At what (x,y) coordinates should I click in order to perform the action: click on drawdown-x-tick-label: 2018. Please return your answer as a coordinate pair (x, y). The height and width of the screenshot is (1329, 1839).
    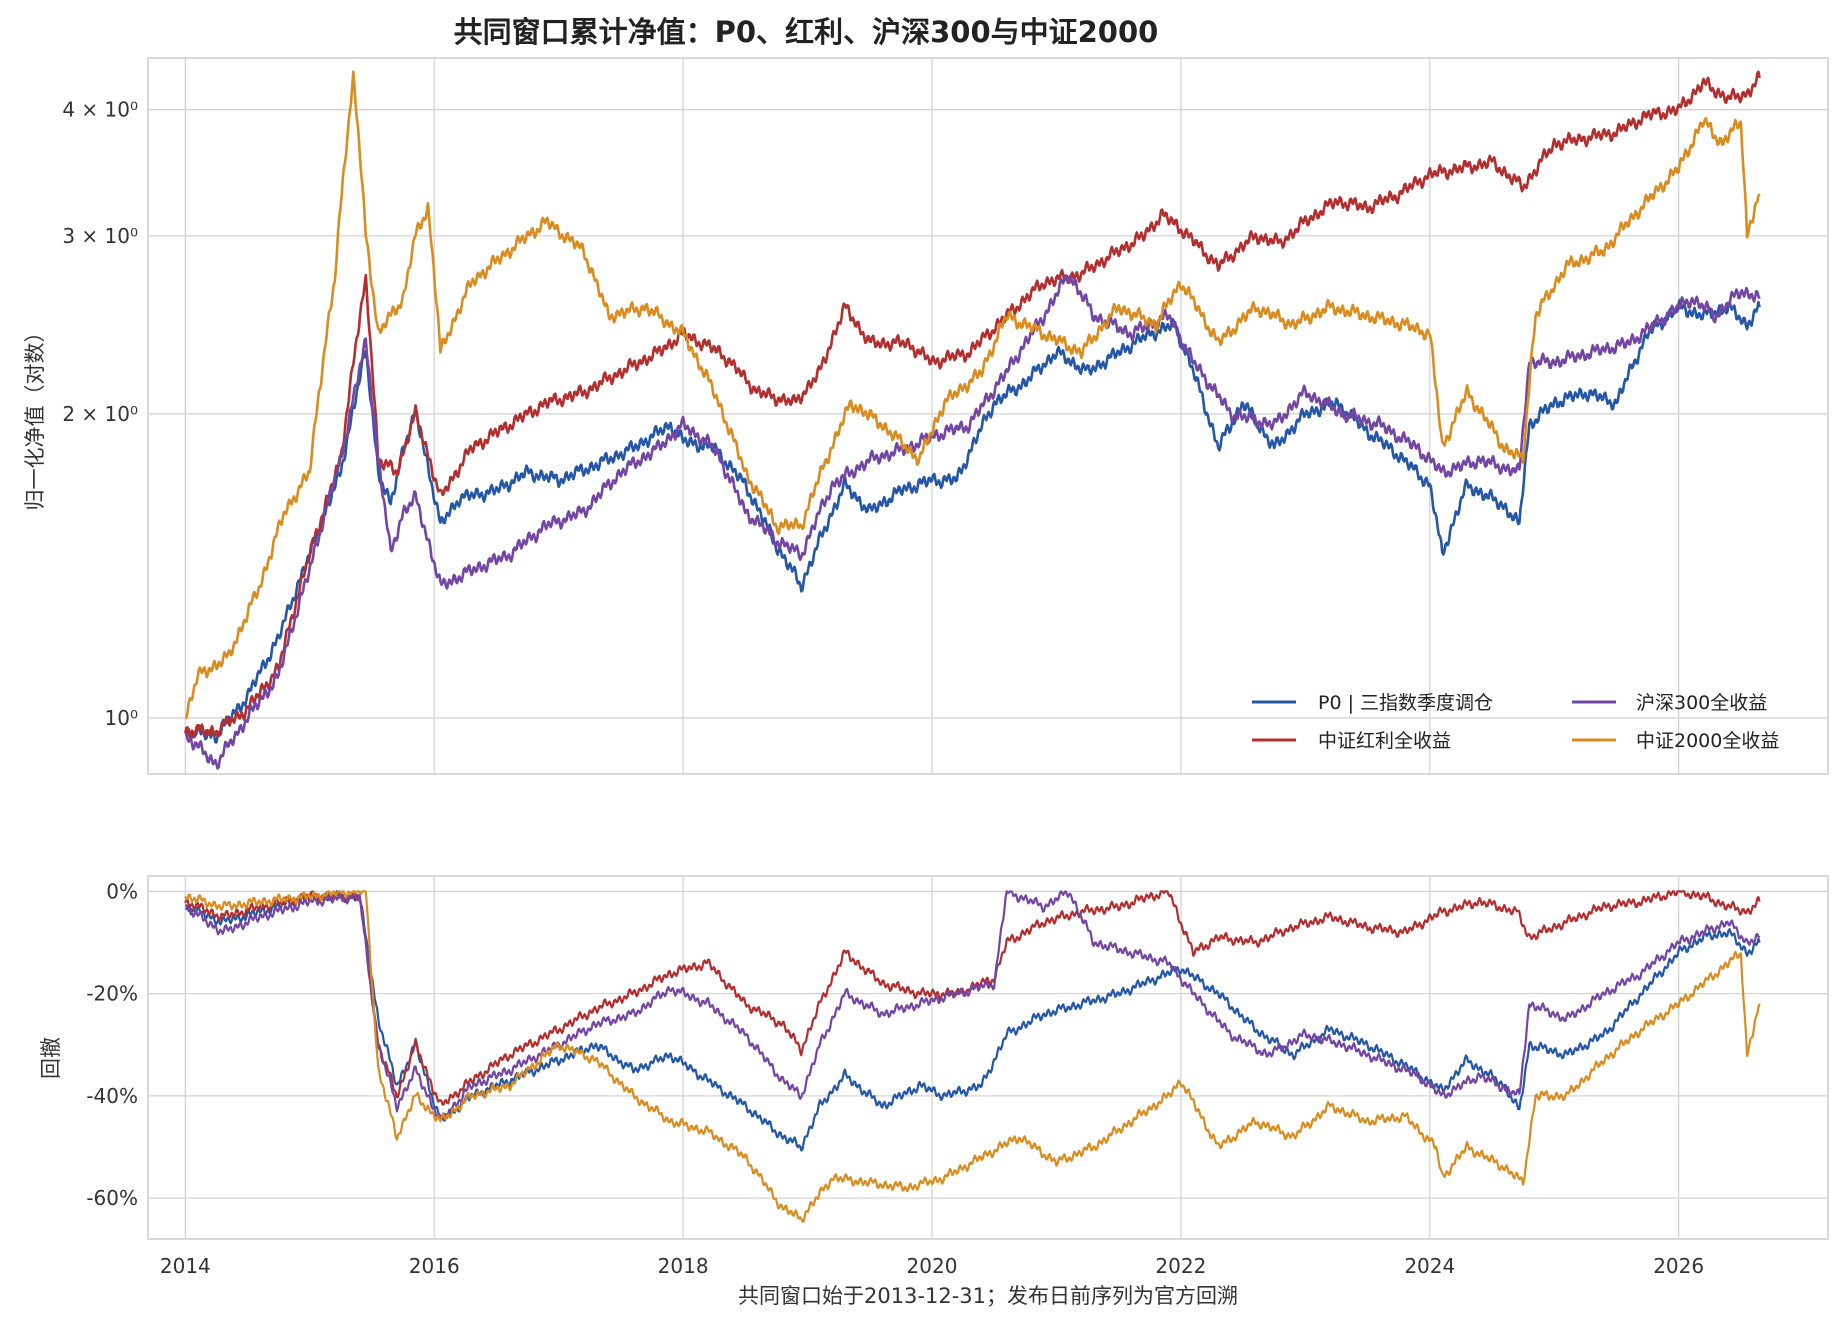
    Looking at the image, I should click on (683, 1266).